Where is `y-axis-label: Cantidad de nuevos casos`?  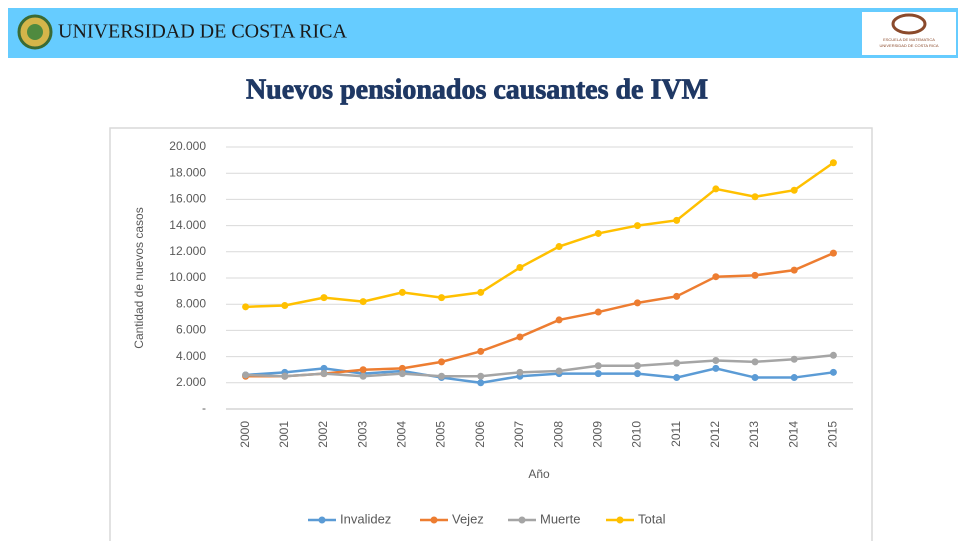
y-axis-label: Cantidad de nuevos casos is located at coordinates (139, 277).